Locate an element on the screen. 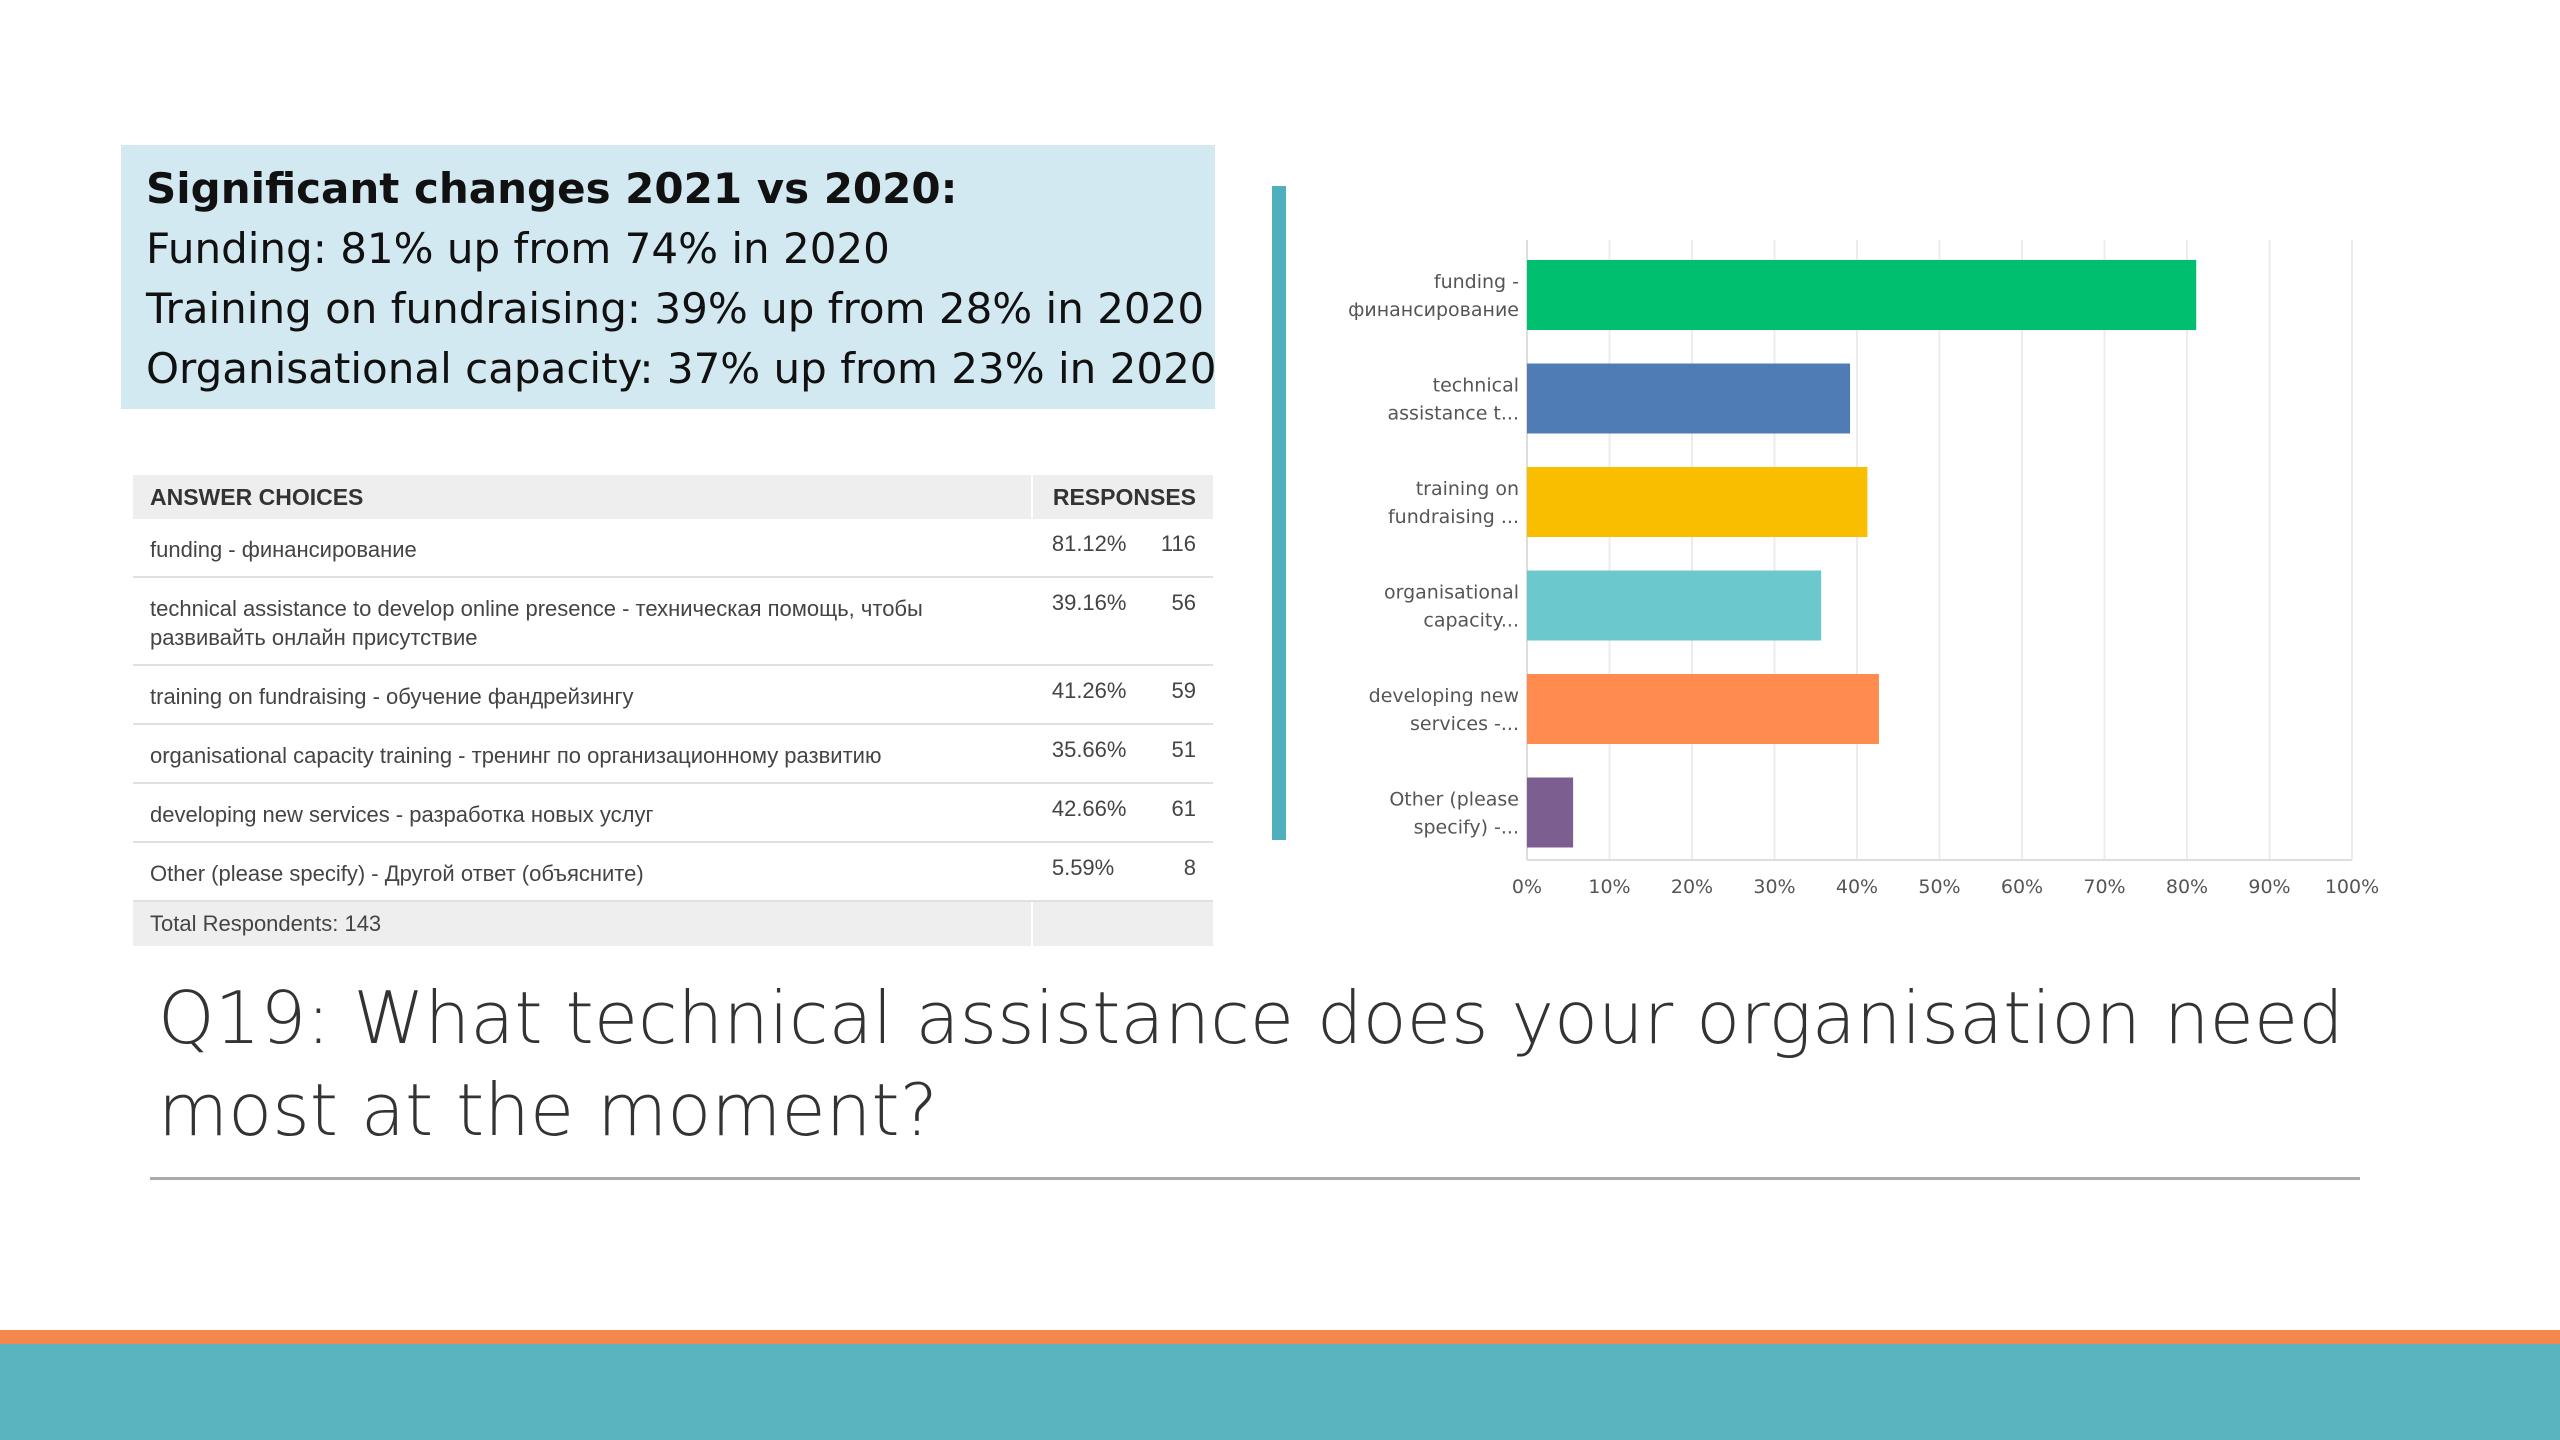  chart-bars is located at coordinates (1862, 554).